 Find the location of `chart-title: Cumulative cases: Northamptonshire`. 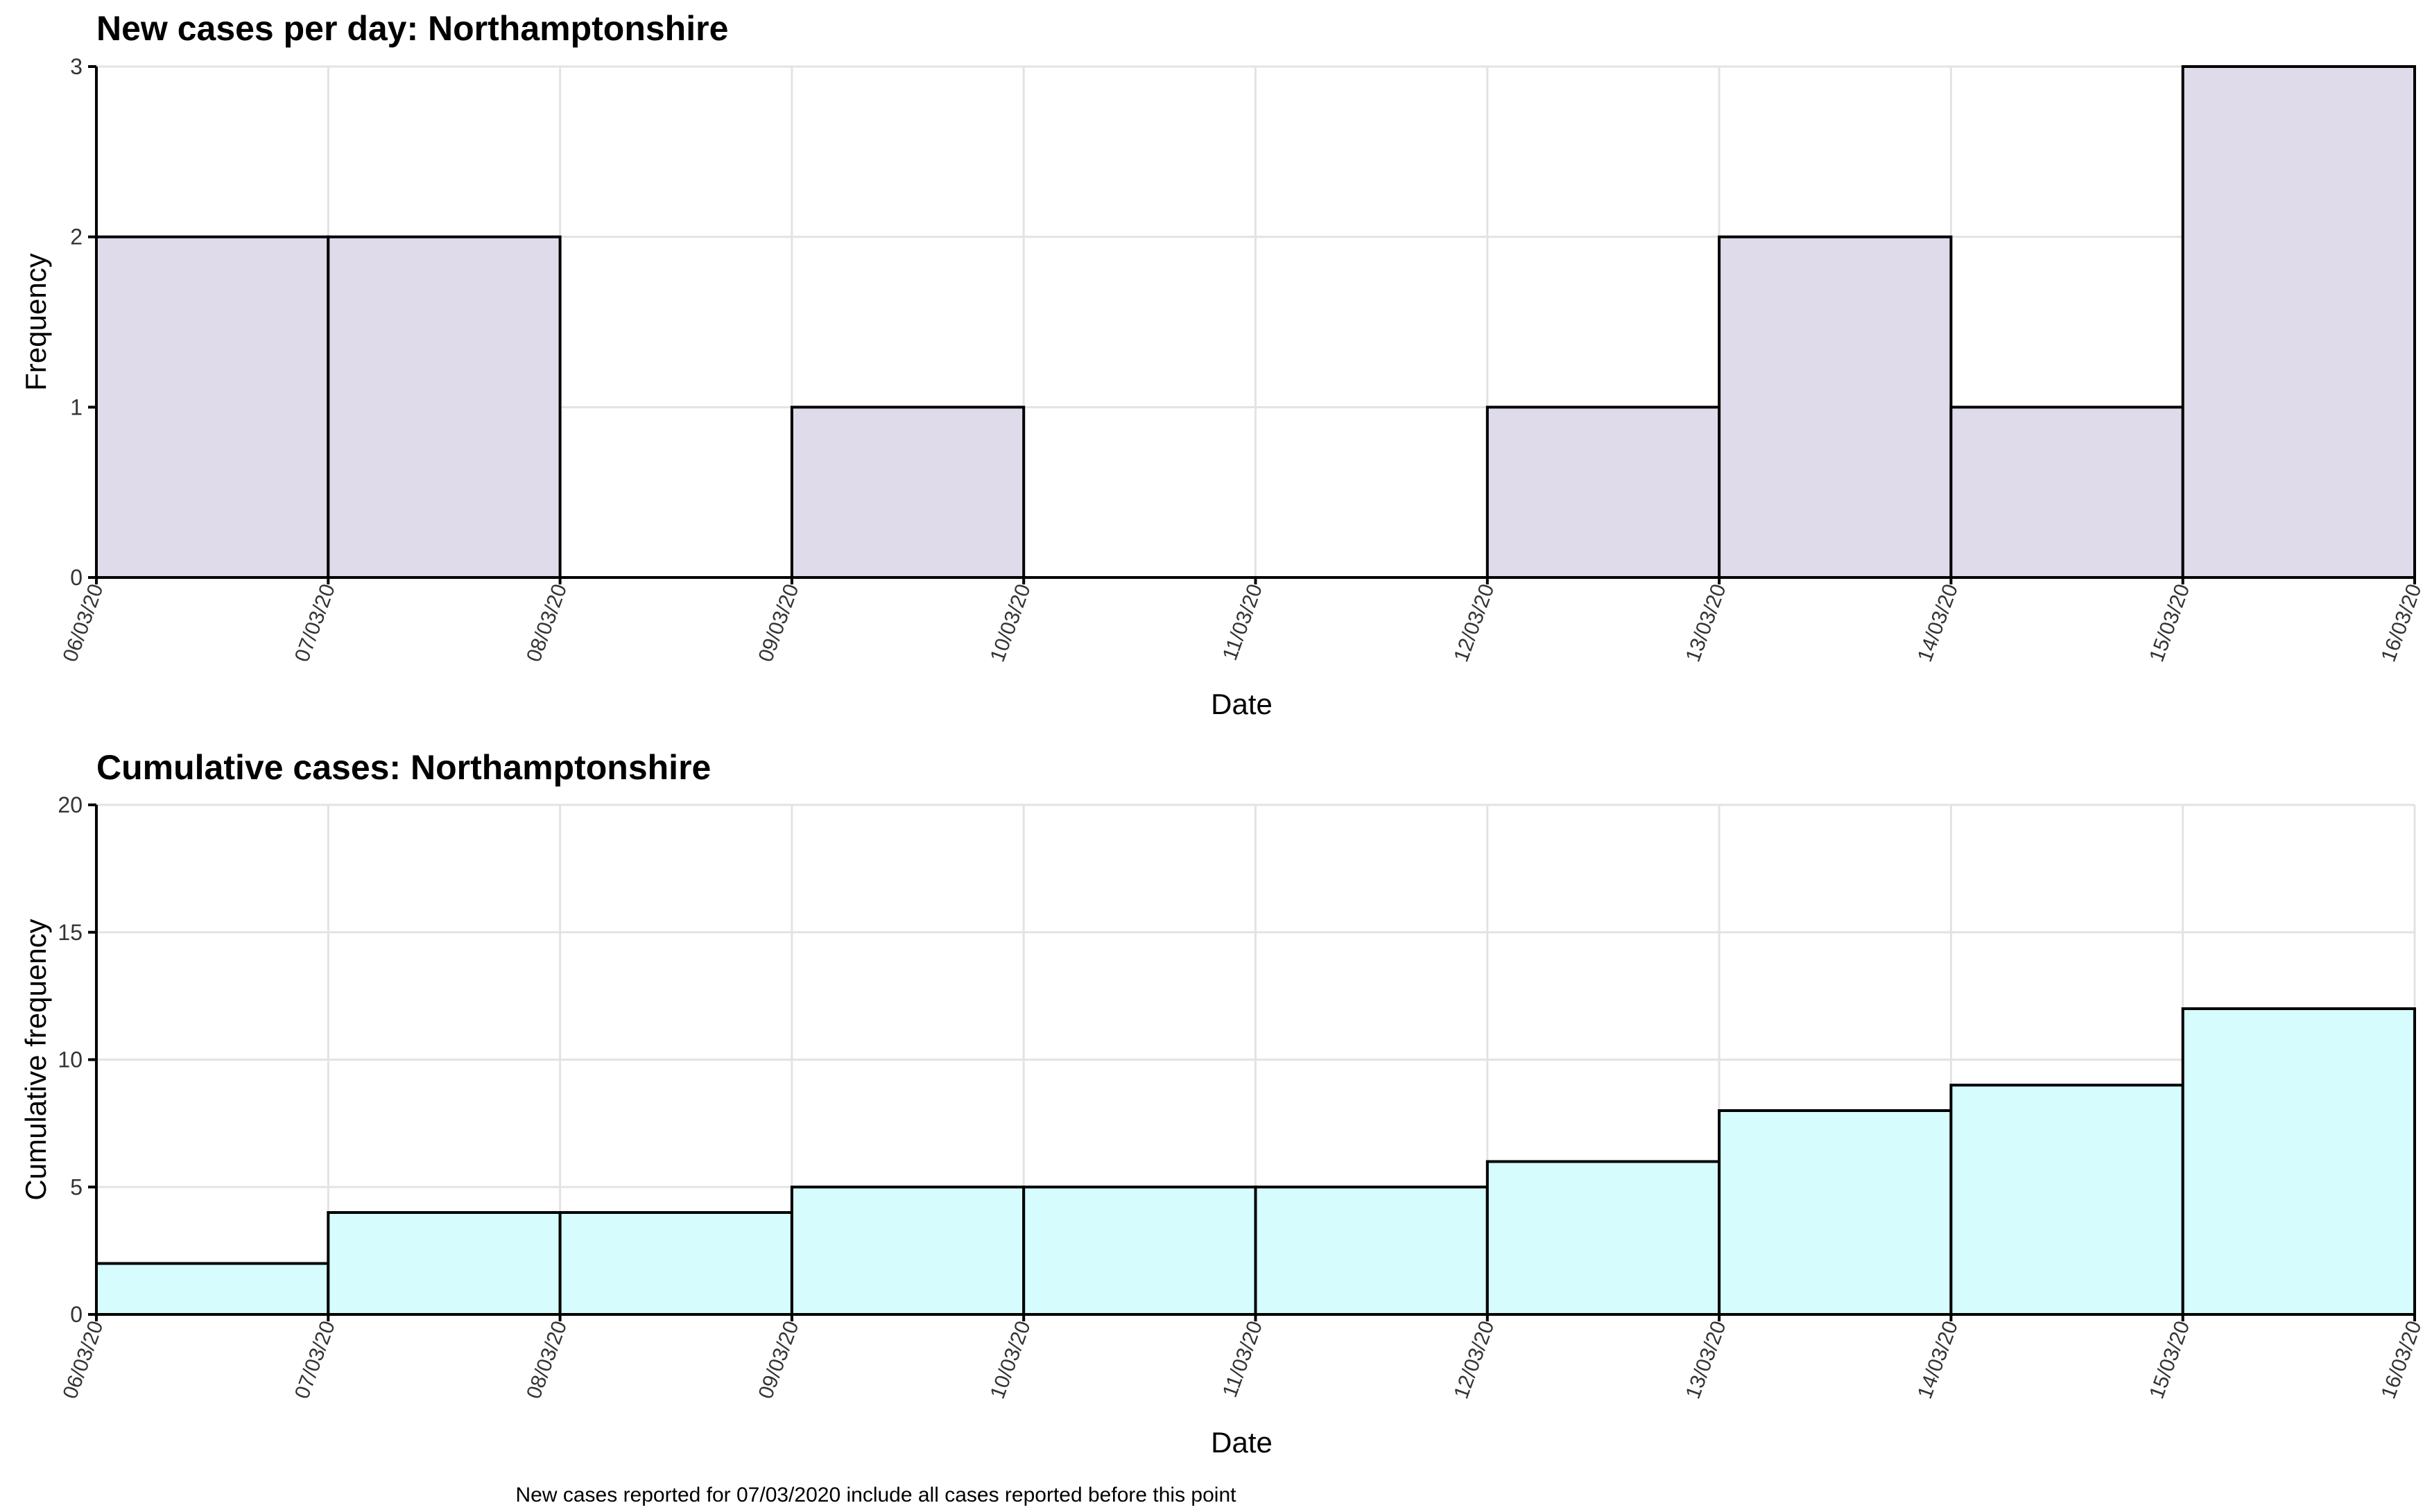

chart-title: Cumulative cases: Northamptonshire is located at coordinates (403, 767).